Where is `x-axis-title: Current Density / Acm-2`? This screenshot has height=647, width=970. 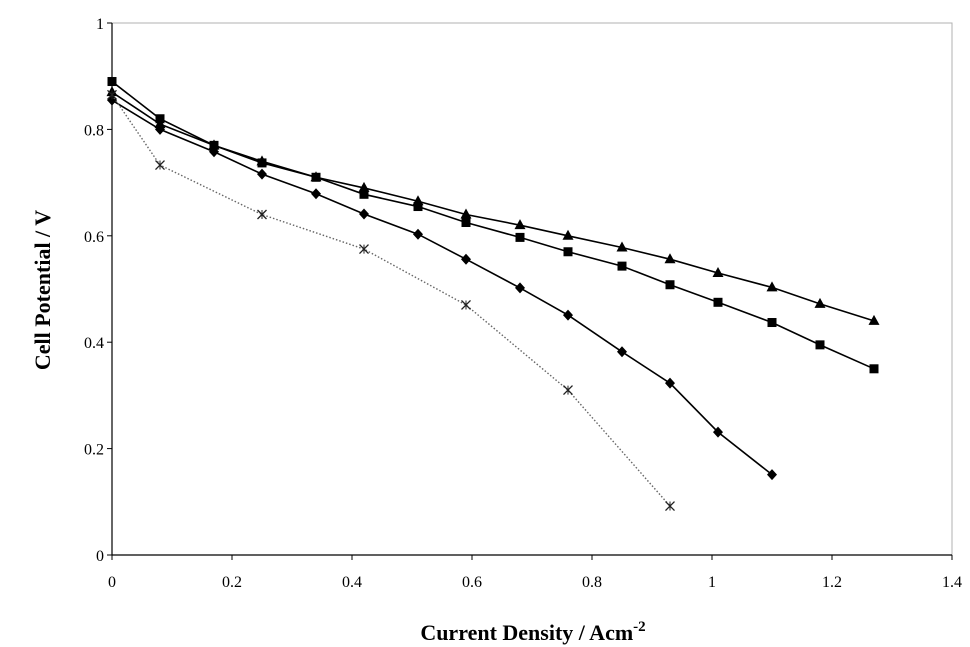 x-axis-title: Current Density / Acm-2 is located at coordinates (532, 632).